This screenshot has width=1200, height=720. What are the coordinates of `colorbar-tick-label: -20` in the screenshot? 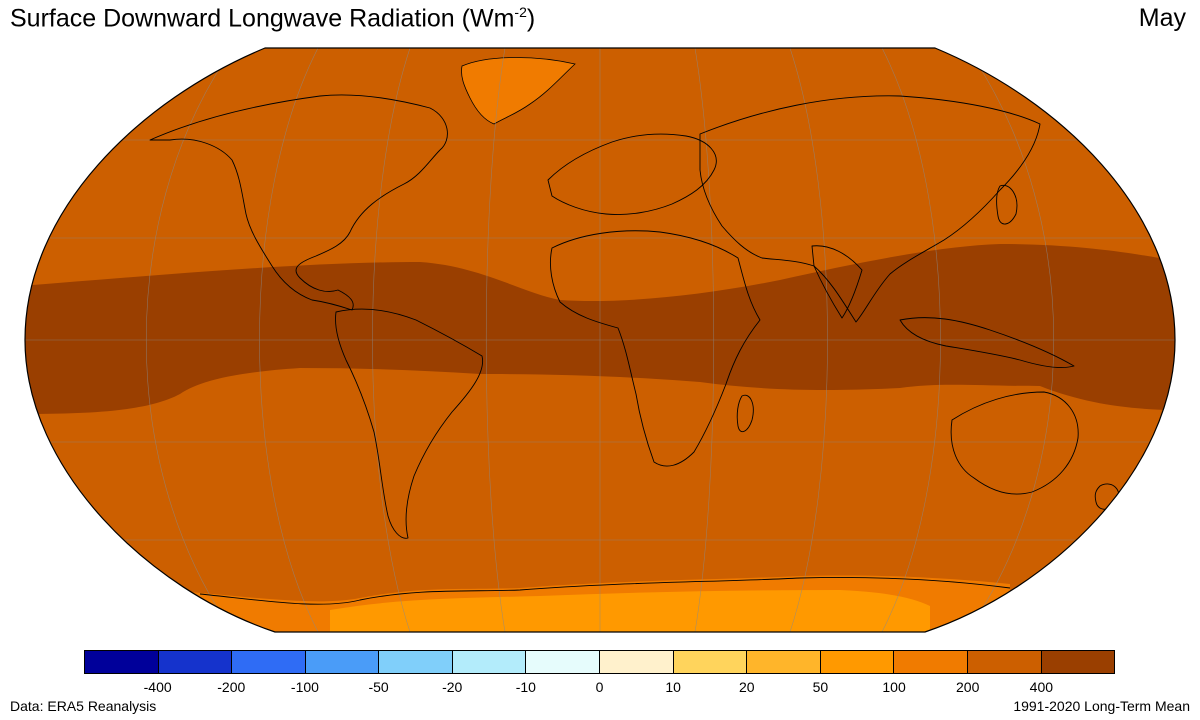 It's located at (452, 687).